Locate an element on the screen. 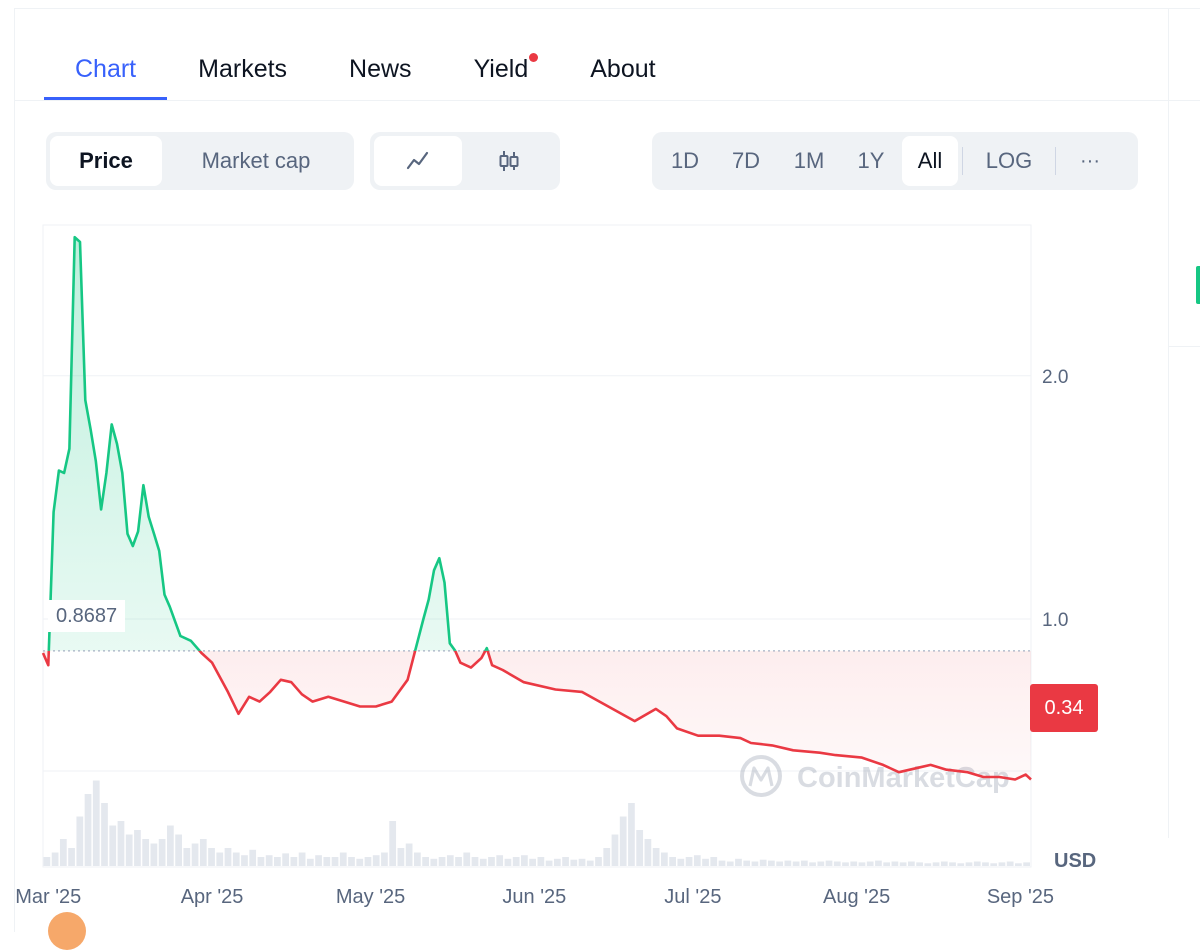  tab-chart: Chart is located at coordinates (106, 70).